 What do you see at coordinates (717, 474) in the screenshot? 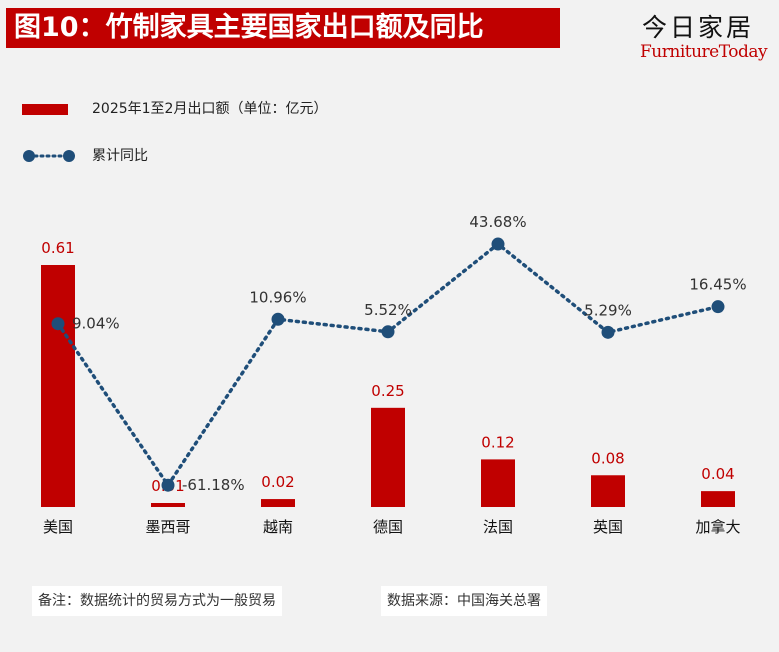
I see `bar-value-label-6: 0.04` at bounding box center [717, 474].